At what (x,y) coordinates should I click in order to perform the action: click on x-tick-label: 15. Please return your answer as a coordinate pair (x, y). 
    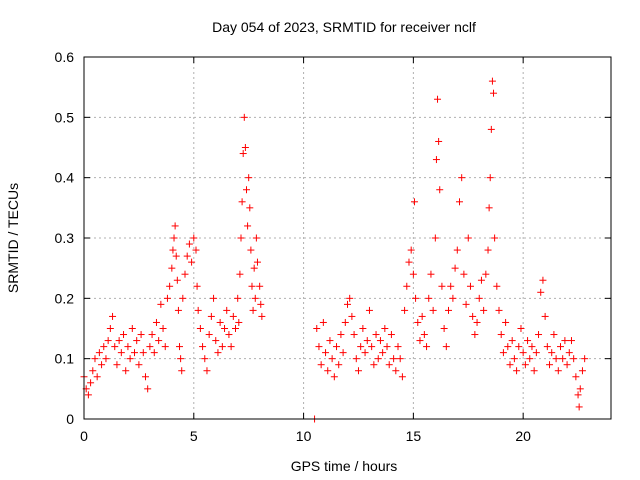
    Looking at the image, I should click on (414, 436).